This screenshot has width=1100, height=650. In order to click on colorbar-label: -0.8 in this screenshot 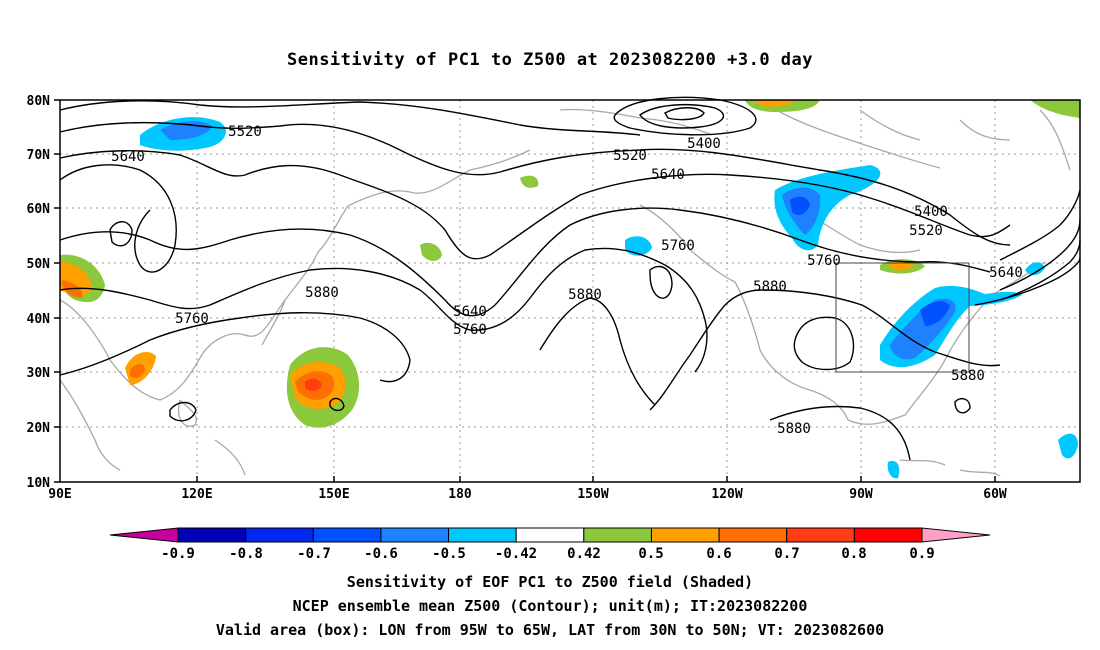, I will do `click(246, 554)`.